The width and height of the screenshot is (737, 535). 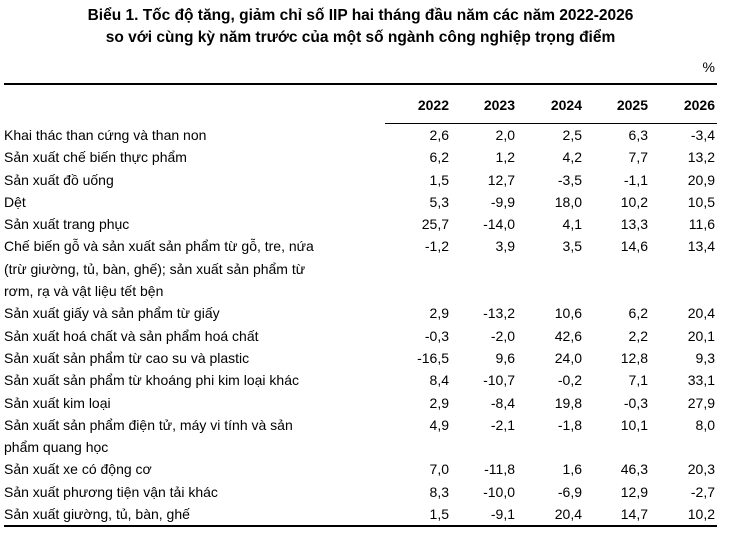 I want to click on value-cell: 4,9, so click(x=439, y=424).